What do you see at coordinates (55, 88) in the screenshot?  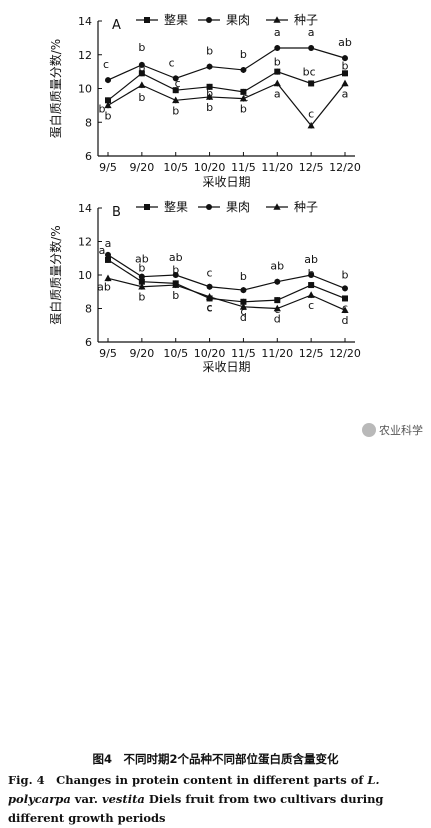 I see `y-axis-title: 蛋白质质量分数/%` at bounding box center [55, 88].